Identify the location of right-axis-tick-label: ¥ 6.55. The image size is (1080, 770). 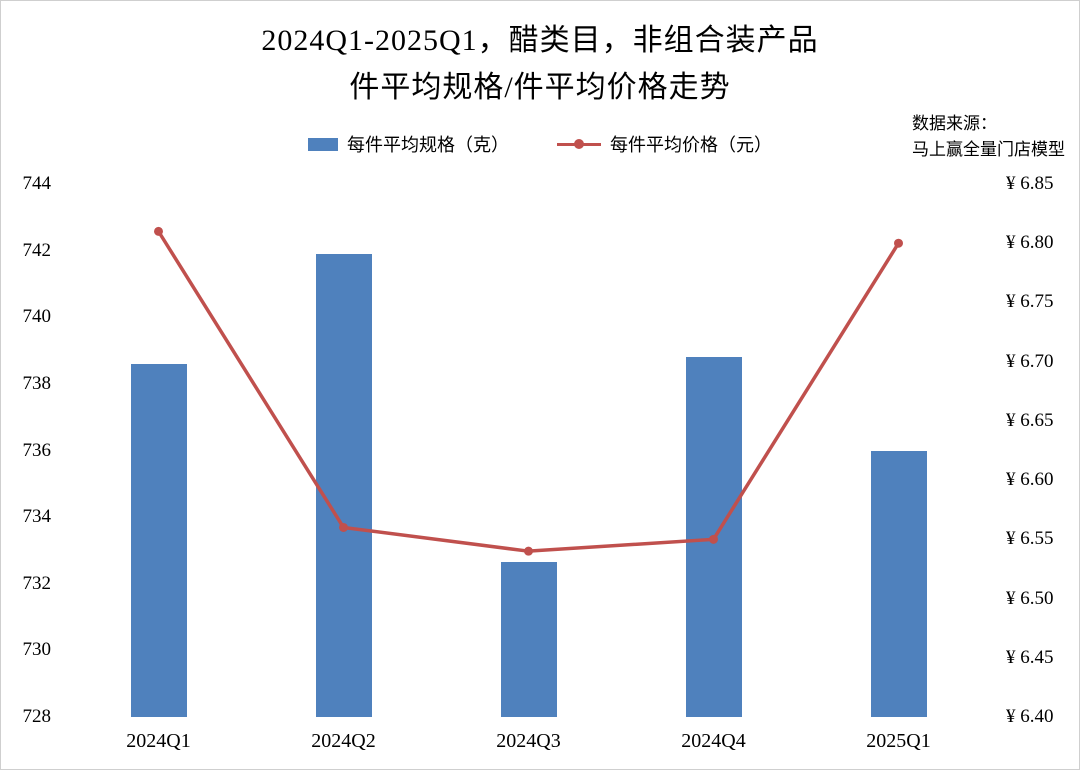
(1030, 539).